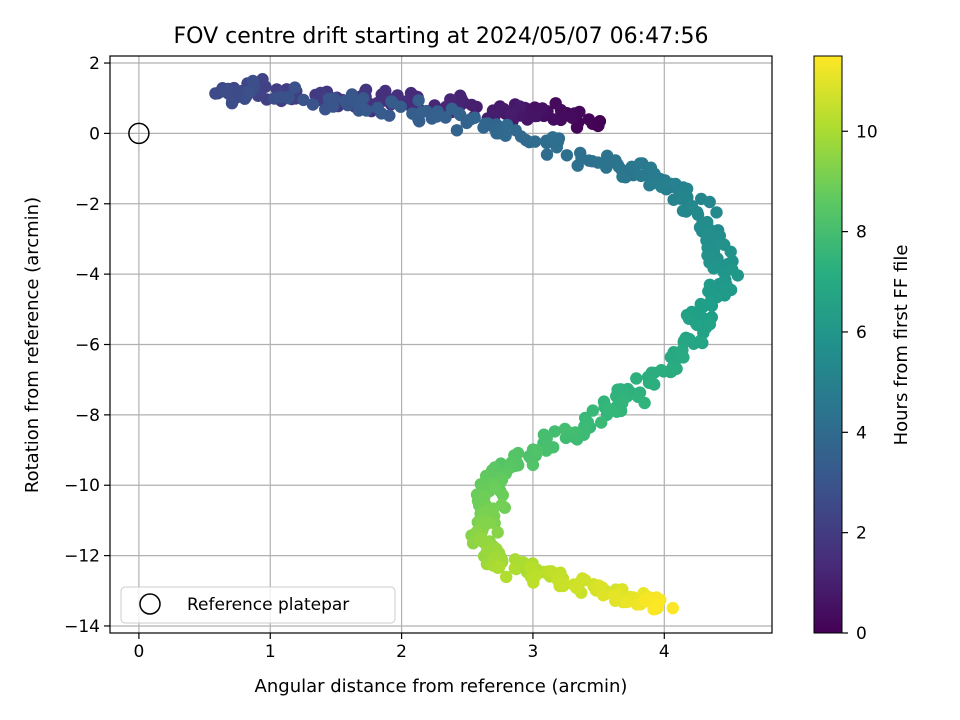 The image size is (960, 720). I want to click on y-tick-label: 2, so click(94, 64).